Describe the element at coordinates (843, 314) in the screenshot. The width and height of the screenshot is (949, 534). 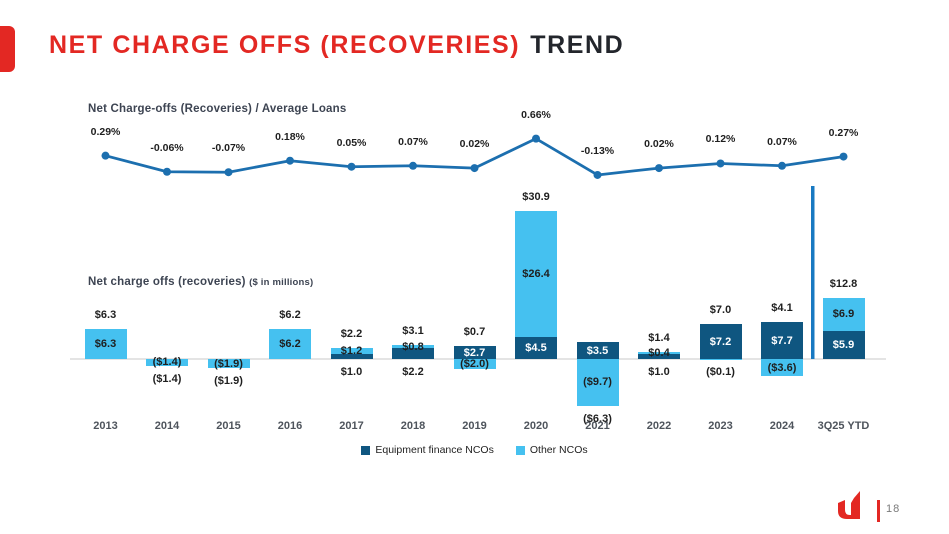
I see `bar-segment-label: $6.9` at that location.